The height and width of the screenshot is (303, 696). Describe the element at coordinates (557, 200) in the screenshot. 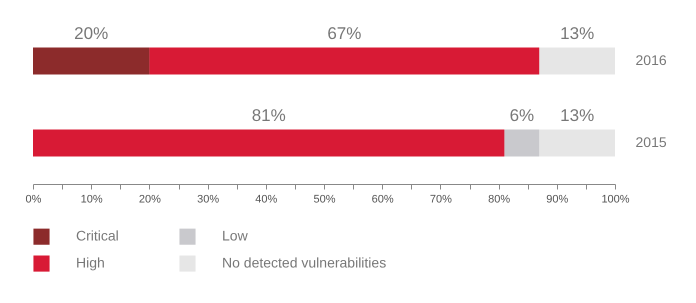

I see `x-tick-label: 90%` at that location.